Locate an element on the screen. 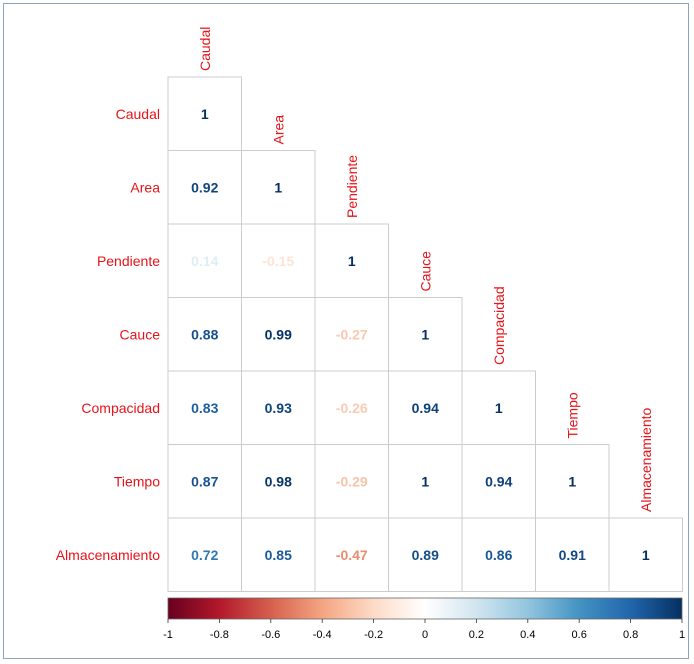 Image resolution: width=694 pixels, height=664 pixels. cell-value-3-3: 1 is located at coordinates (425, 334).